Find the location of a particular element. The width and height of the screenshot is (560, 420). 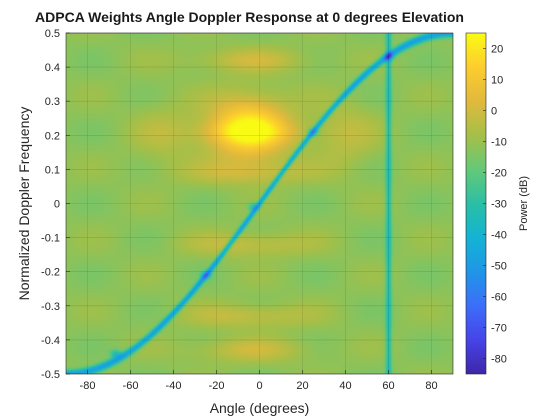

x-axis-ticks: -80 -60 -40 -20 0 20 40 60 80 is located at coordinates (259, 381).